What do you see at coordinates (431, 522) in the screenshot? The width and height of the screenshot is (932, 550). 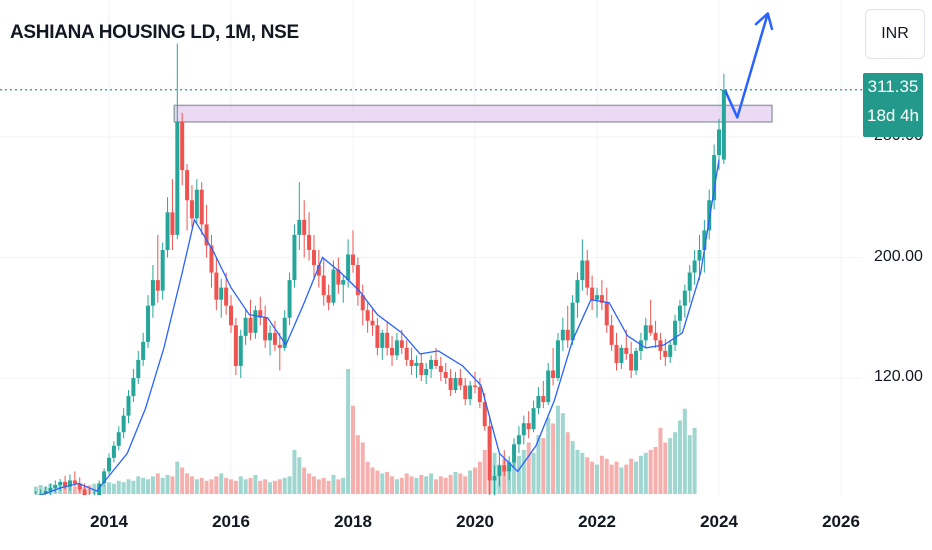 I see `time-axis: 2014 2016 2018 2020 2022 2024 2026` at bounding box center [431, 522].